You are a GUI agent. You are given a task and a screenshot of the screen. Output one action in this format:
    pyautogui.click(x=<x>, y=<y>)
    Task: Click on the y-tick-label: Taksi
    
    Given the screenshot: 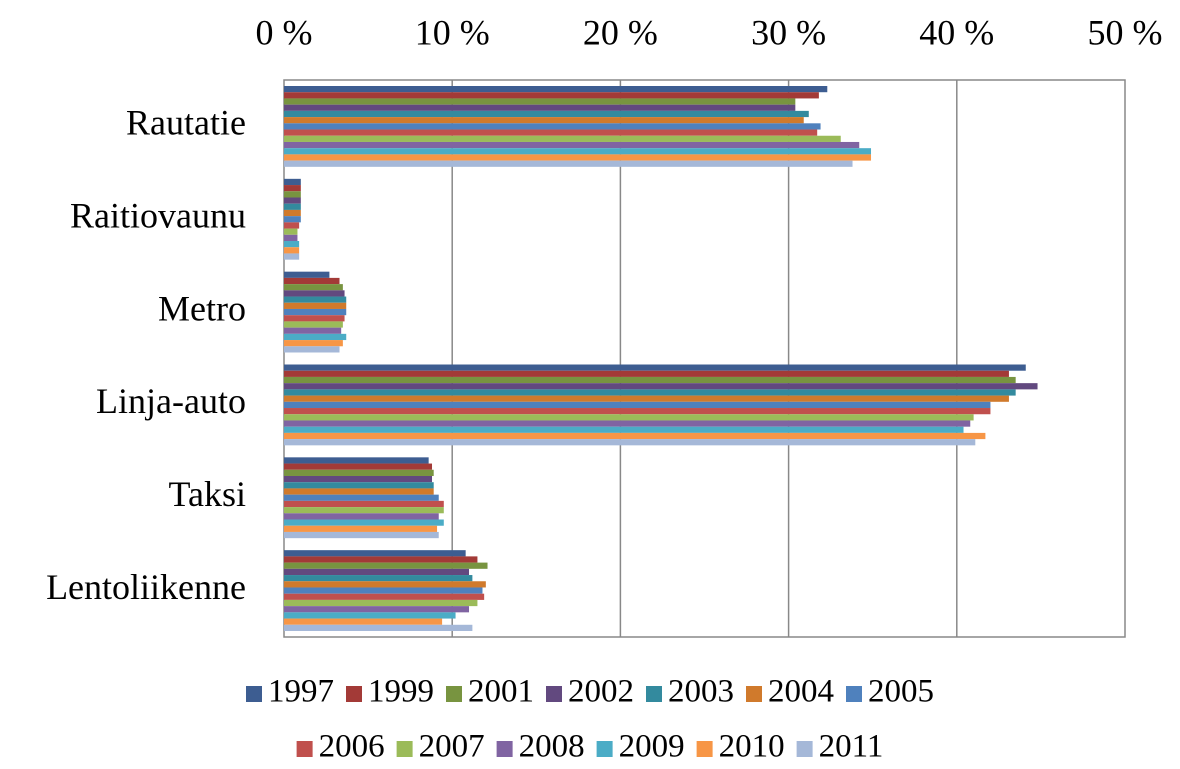 What is the action you would take?
    pyautogui.click(x=207, y=494)
    